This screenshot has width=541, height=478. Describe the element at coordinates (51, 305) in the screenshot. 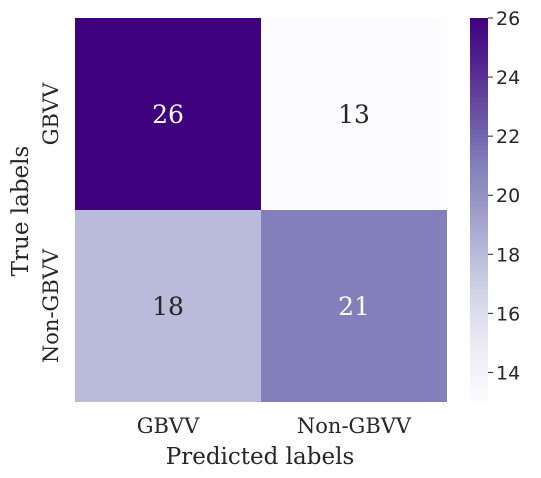

I see `y-tick-label: Non-GBVV` at that location.